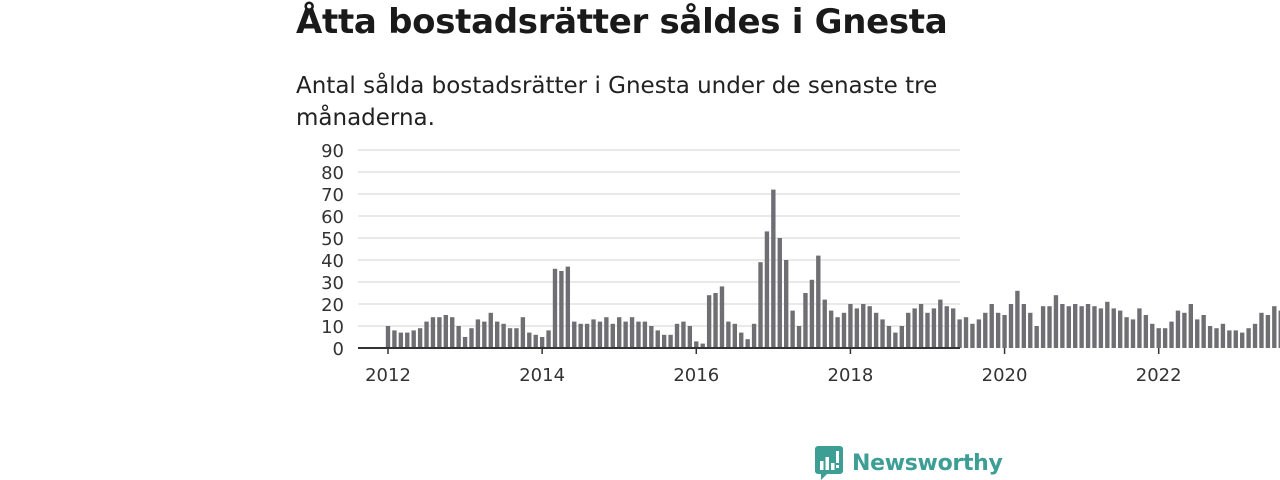 Image resolution: width=1280 pixels, height=480 pixels. What do you see at coordinates (851, 375) in the screenshot?
I see `x-tick-label: 2018` at bounding box center [851, 375].